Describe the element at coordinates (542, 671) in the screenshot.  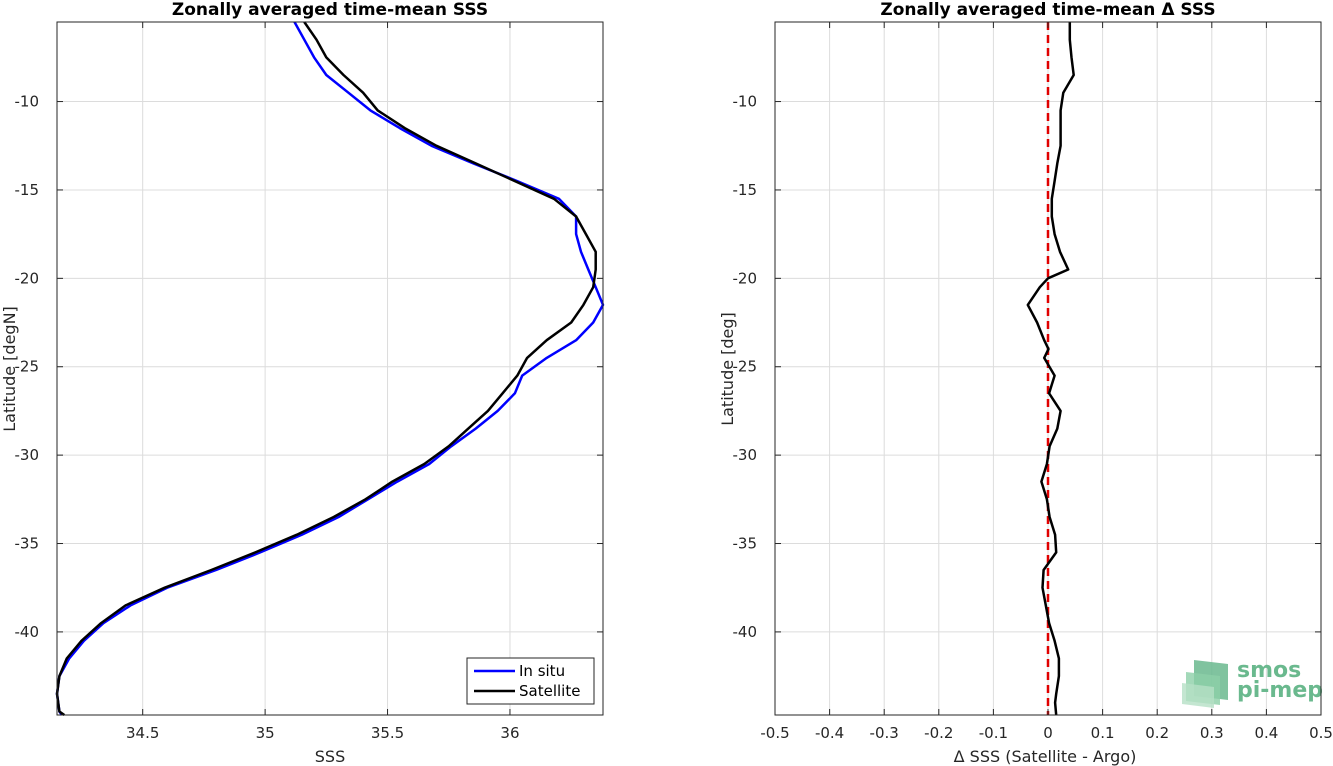
I see `legend-label-in-situ: In situ` at that location.